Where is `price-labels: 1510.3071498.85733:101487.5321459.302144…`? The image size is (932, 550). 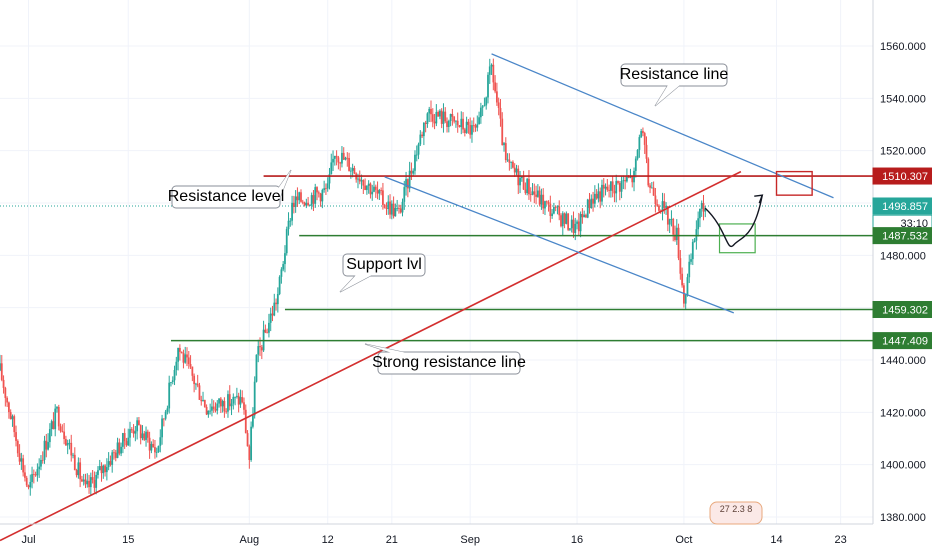
price-labels: 1510.3071498.85733:101487.5321459.302144… is located at coordinates (902, 258).